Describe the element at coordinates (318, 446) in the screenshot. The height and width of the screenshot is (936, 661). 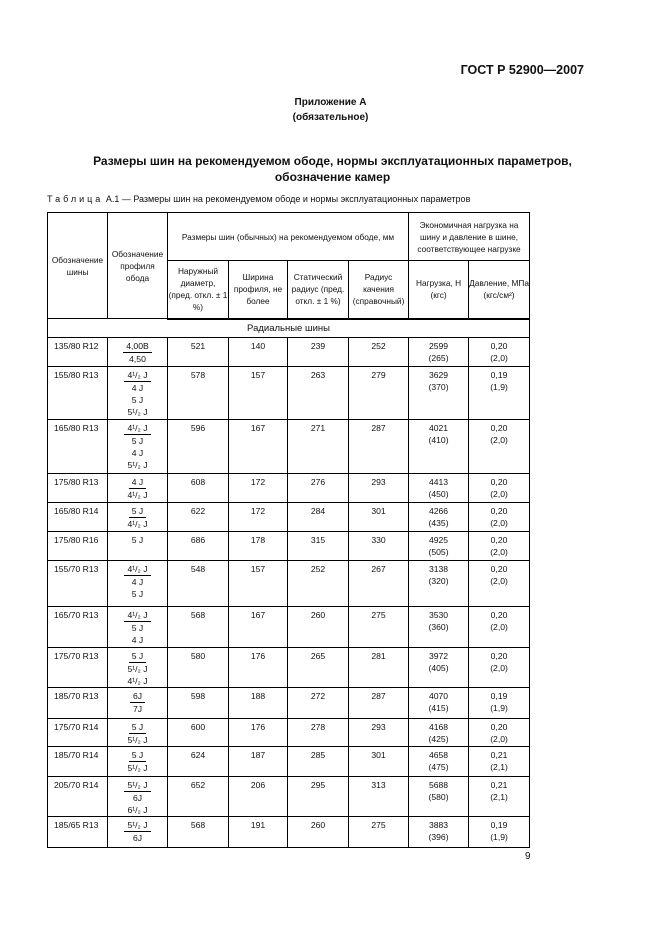
I see `cell-static-radius: 271` at that location.